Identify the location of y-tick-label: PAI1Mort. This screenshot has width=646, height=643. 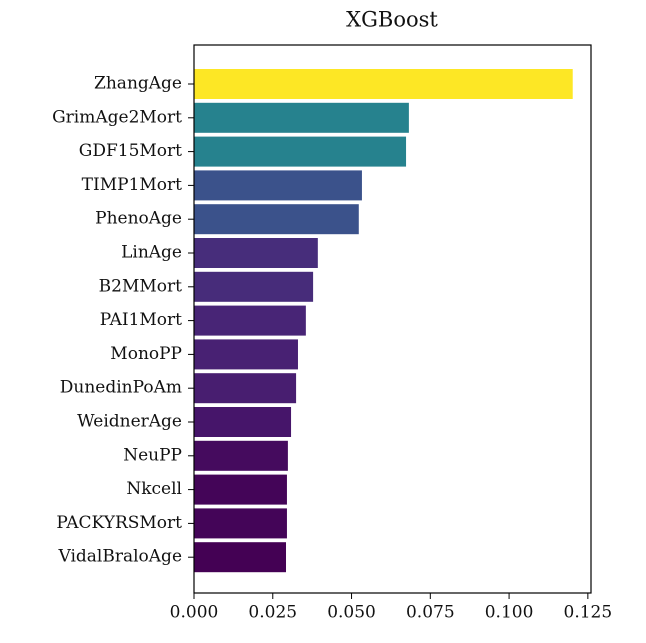
(141, 320).